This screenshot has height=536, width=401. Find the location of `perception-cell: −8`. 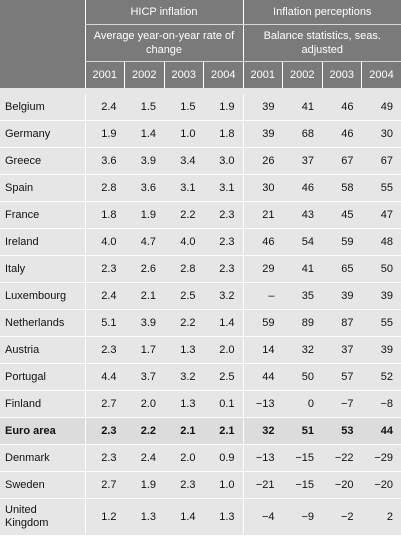

perception-cell: −8 is located at coordinates (381, 404).